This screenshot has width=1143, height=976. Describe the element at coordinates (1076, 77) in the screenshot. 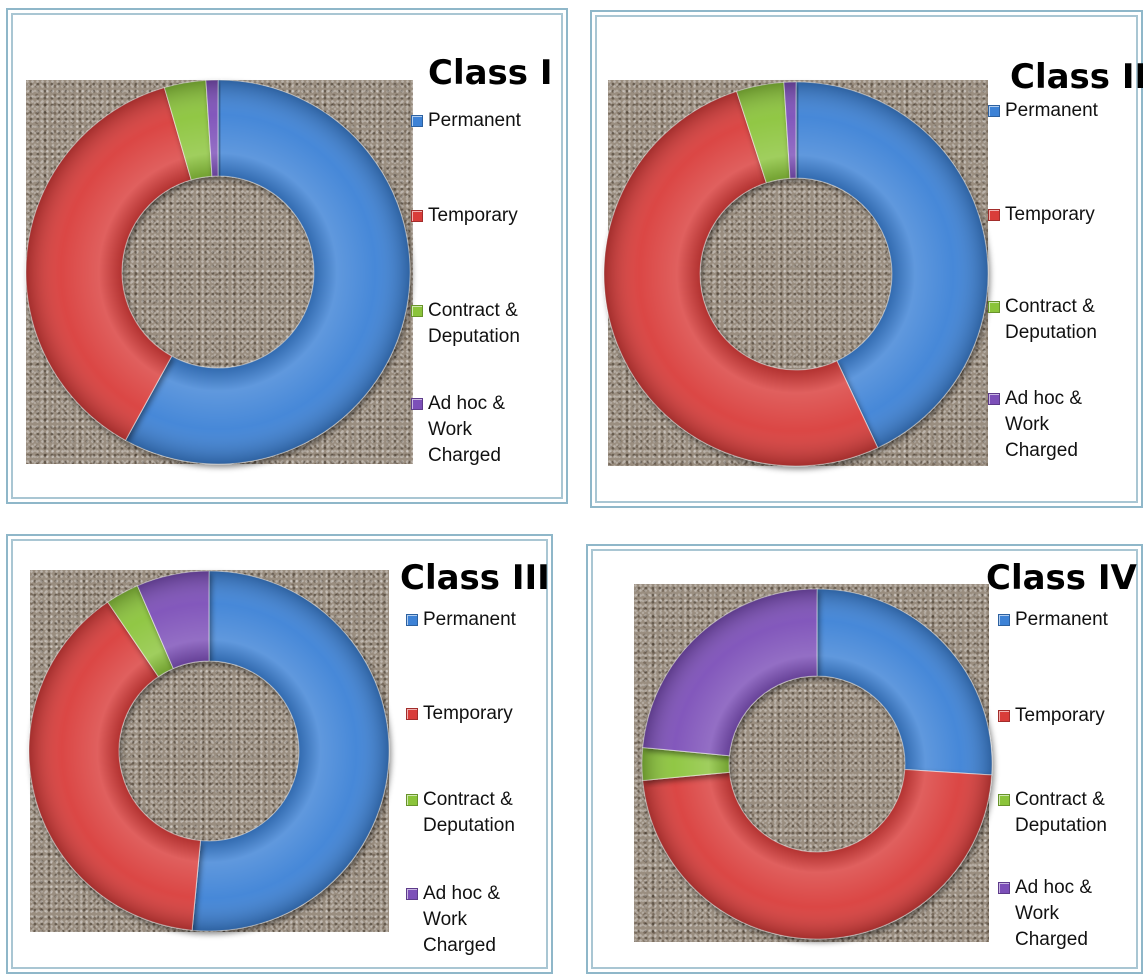

I see `chart-title: Class II` at that location.